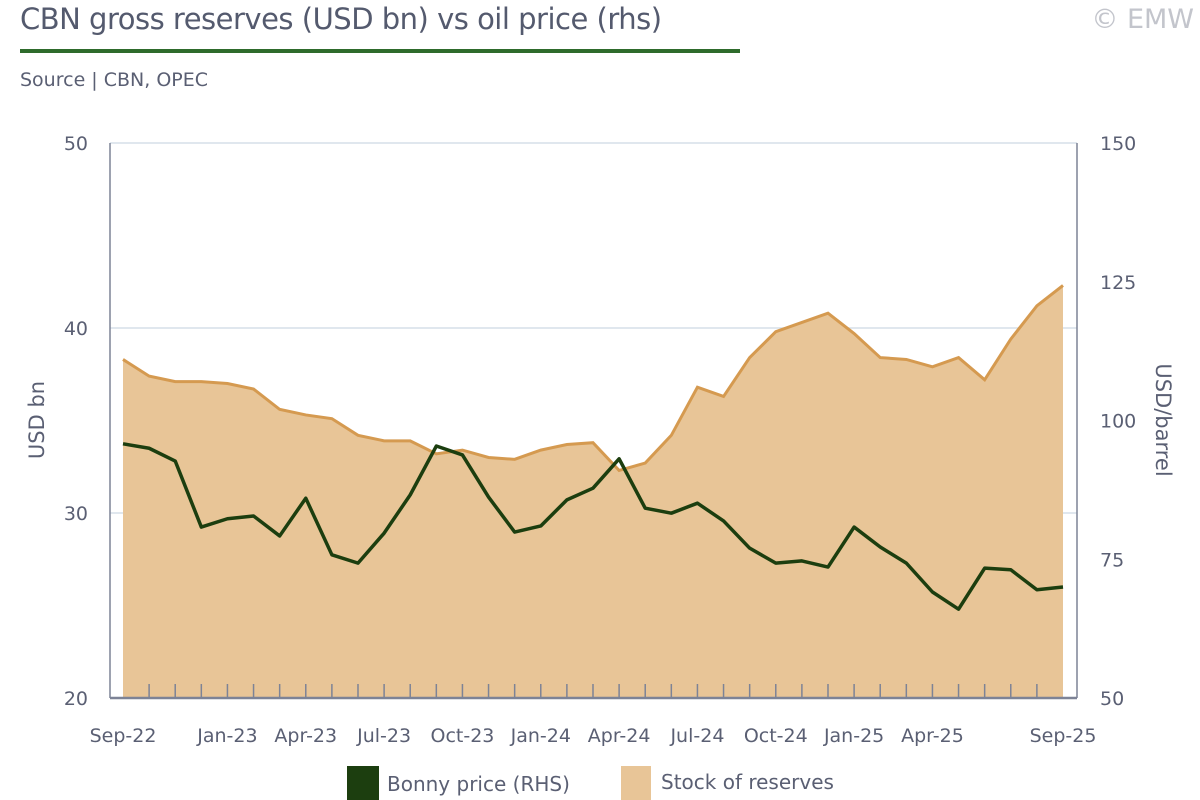 The height and width of the screenshot is (800, 1200). I want to click on x-tick-label: Apr-23, so click(305, 736).